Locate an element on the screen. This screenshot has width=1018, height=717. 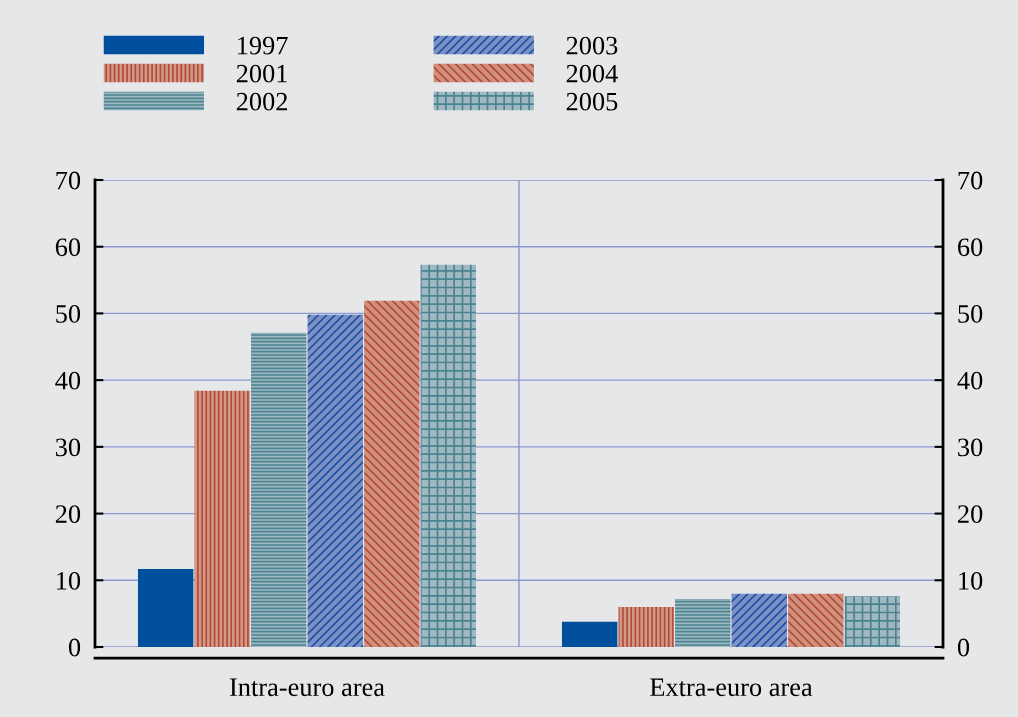
y-tick-label: 40 is located at coordinates (68, 380).